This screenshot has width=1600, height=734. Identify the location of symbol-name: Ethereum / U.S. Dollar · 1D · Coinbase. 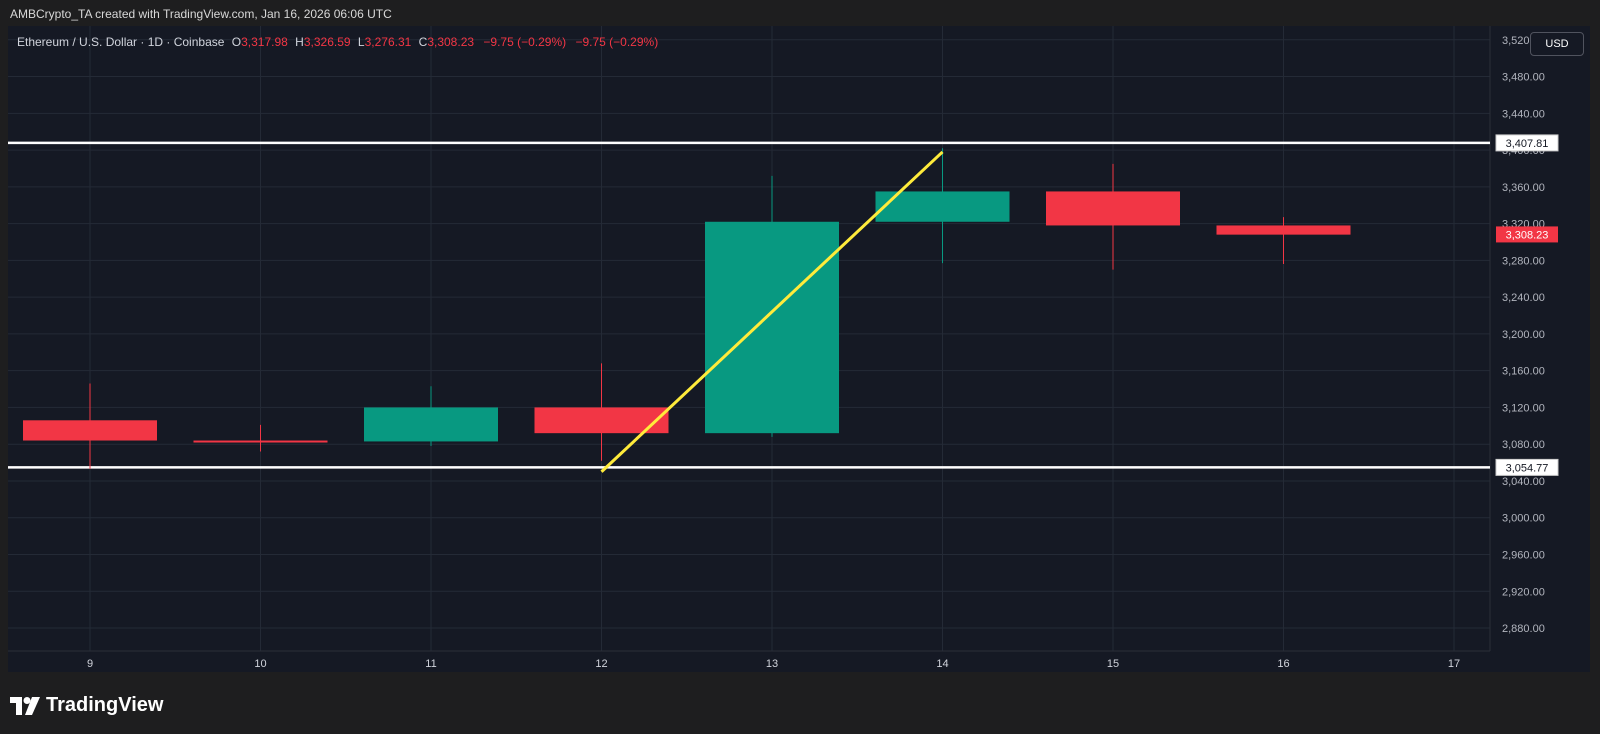
(121, 42).